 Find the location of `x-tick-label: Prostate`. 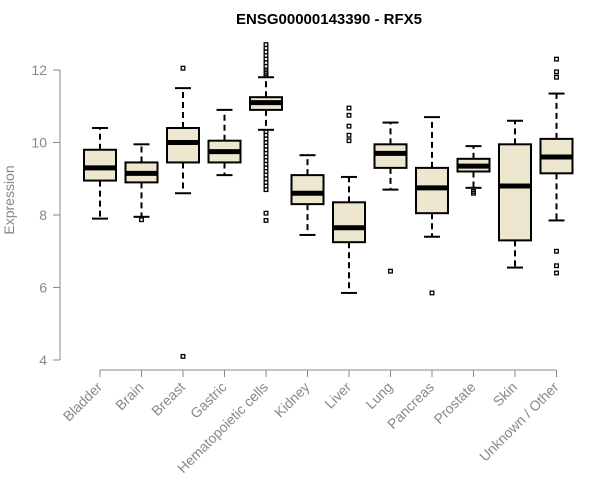

x-tick-label: Prostate is located at coordinates (454, 403).